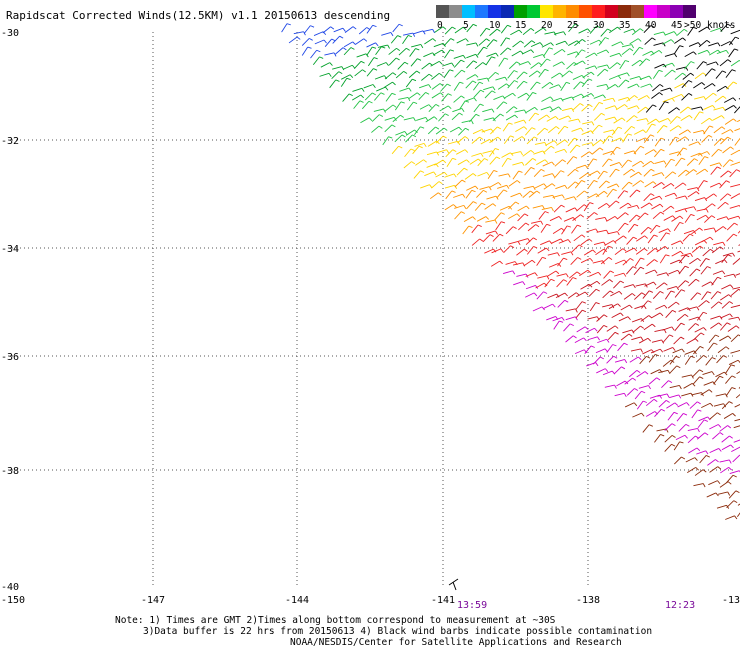 This screenshot has width=740, height=650. What do you see at coordinates (598, 11) in the screenshot?
I see `legend-swatch` at bounding box center [598, 11].